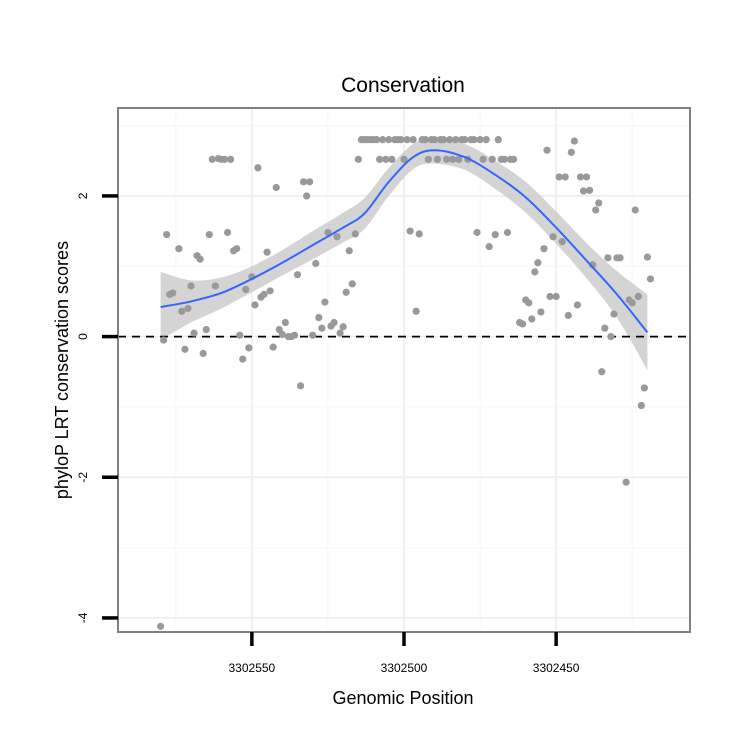 The height and width of the screenshot is (750, 750). What do you see at coordinates (83, 617) in the screenshot?
I see `y-tick-label: -4` at bounding box center [83, 617].